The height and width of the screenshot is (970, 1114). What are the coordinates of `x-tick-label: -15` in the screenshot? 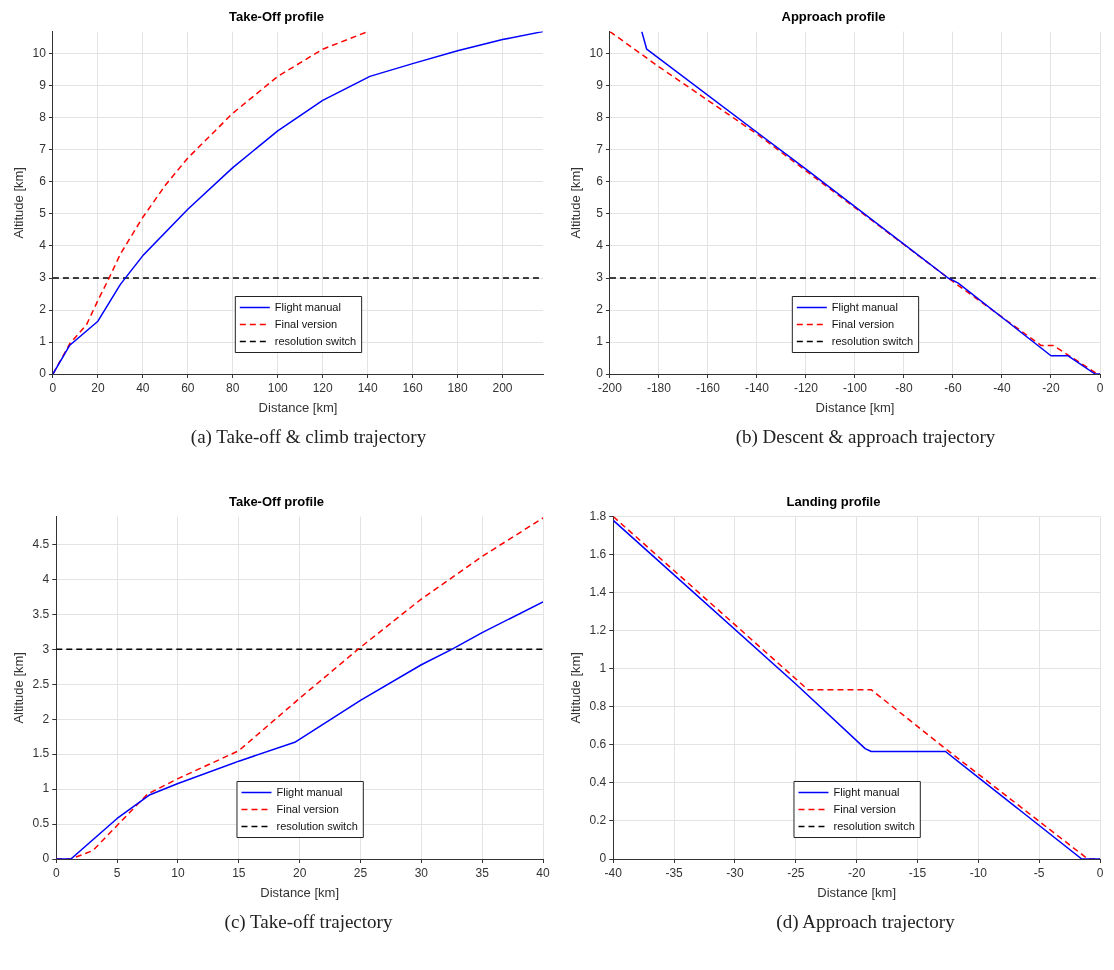 It's located at (917, 872).